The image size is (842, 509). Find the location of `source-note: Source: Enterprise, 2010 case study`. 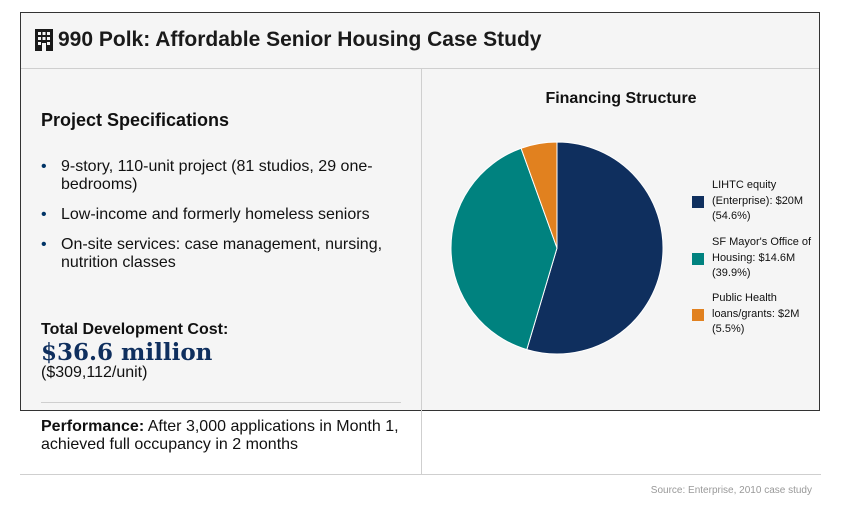

source-note: Source: Enterprise, 2010 case study is located at coordinates (731, 490).